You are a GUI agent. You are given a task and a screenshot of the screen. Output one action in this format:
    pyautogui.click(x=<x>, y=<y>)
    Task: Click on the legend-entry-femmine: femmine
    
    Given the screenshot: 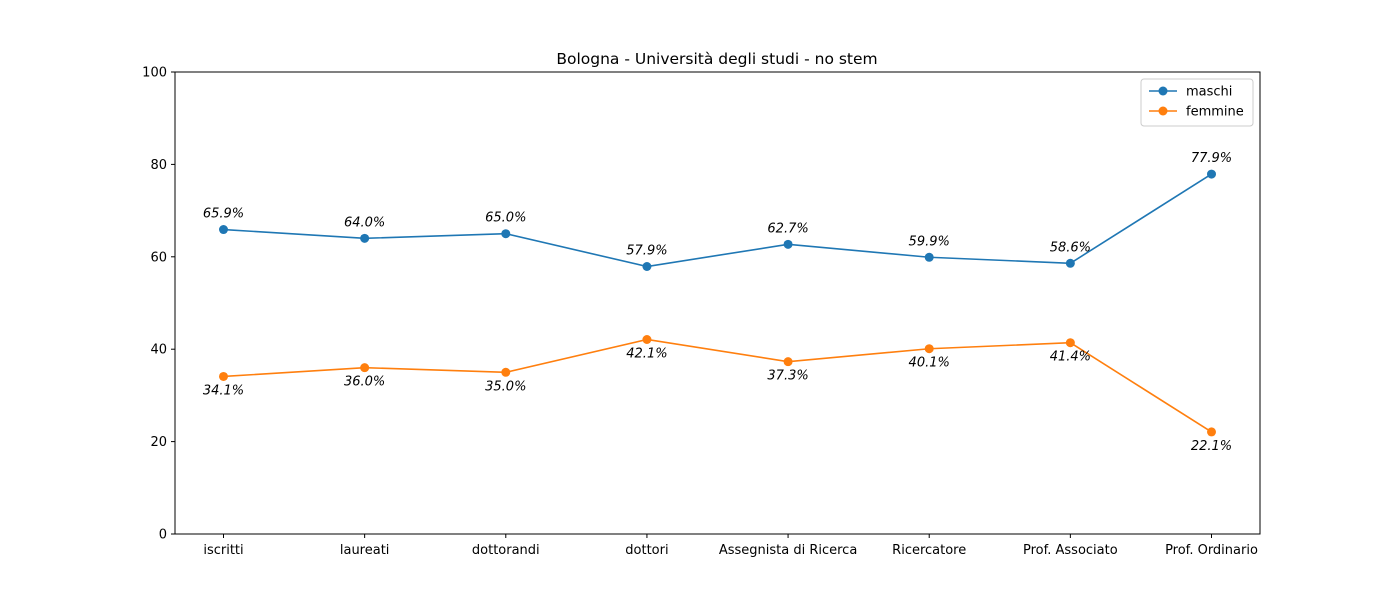 What is the action you would take?
    pyautogui.click(x=1196, y=112)
    